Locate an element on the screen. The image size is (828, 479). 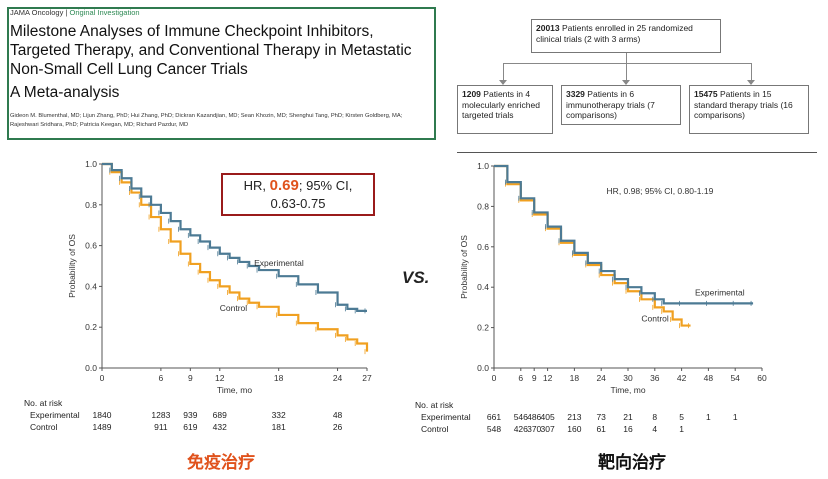
flow-branch-count: 3329 is located at coordinates (575, 94).